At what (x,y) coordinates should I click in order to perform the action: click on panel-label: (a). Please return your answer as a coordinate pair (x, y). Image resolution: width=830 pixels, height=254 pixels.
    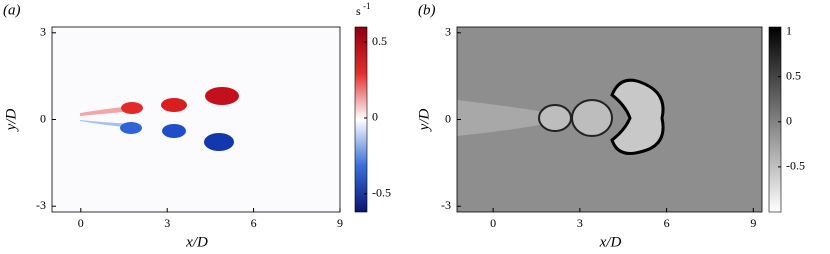
    Looking at the image, I should click on (12, 10).